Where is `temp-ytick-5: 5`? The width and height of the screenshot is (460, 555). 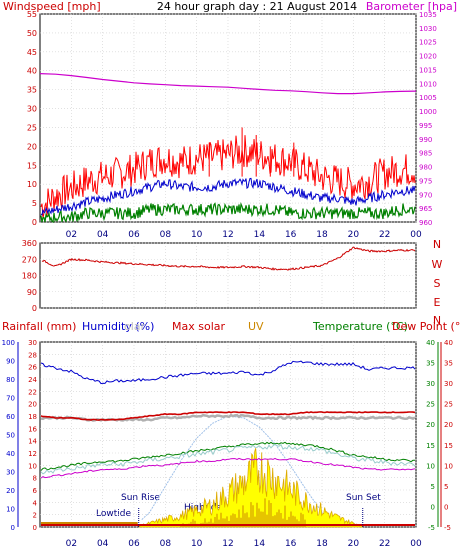 temp-ytick-5: 5 is located at coordinates (433, 487).